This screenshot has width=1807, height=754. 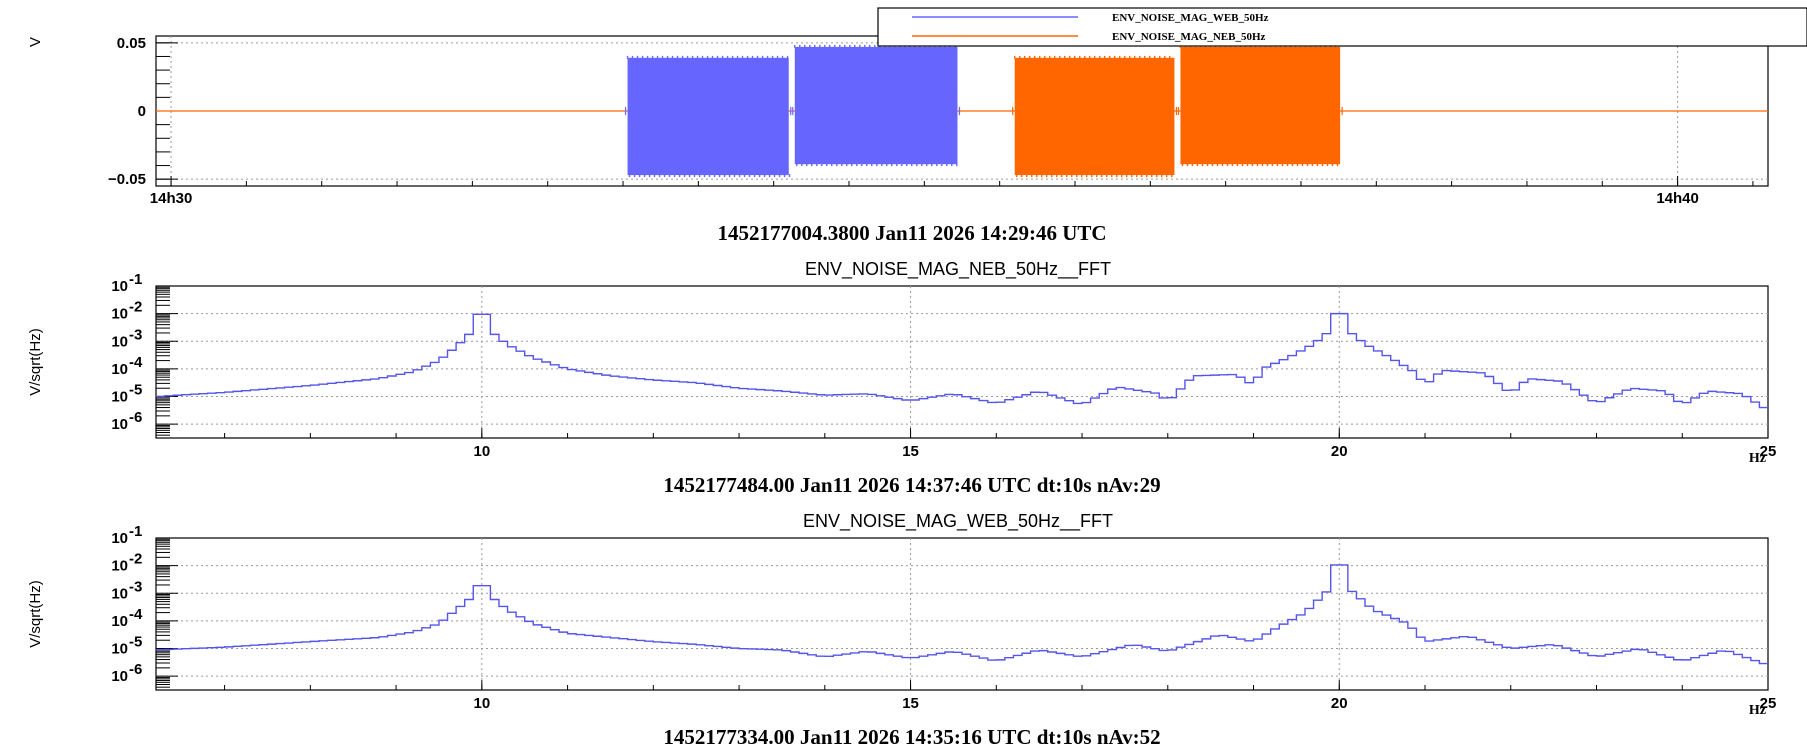 What do you see at coordinates (127, 179) in the screenshot?
I see `time-ytick-label-2: −0.05` at bounding box center [127, 179].